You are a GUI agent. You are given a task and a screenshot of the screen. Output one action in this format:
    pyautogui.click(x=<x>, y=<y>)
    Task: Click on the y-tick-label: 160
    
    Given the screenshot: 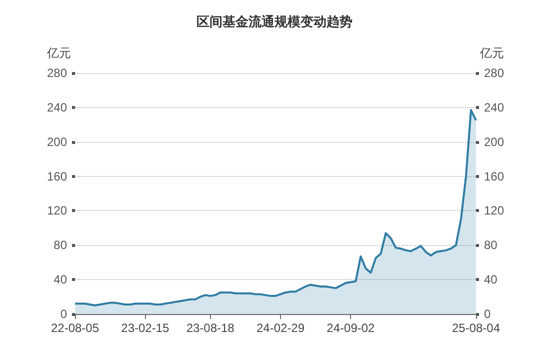 What is the action you would take?
    pyautogui.click(x=57, y=176)
    